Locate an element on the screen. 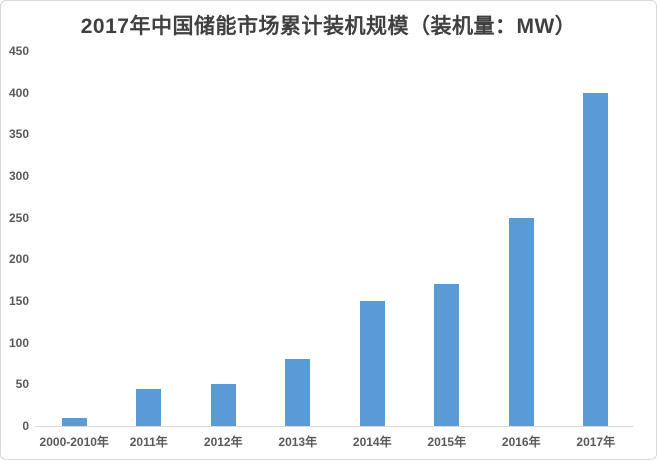  bar-2013年 is located at coordinates (298, 392).